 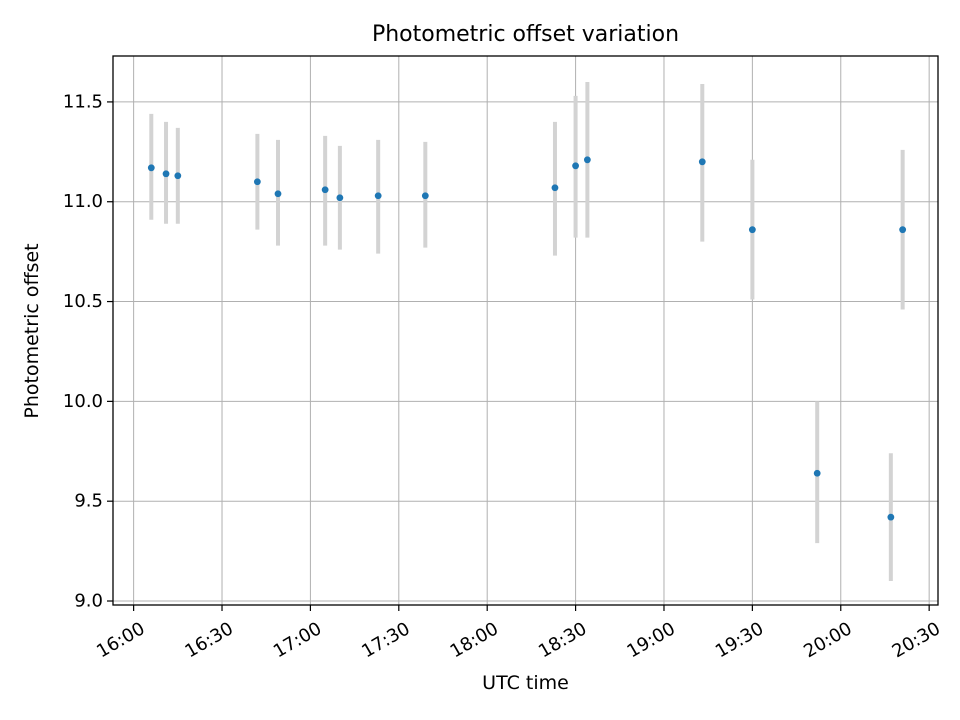 I want to click on y-tick-label: 10.5, so click(x=83, y=301).